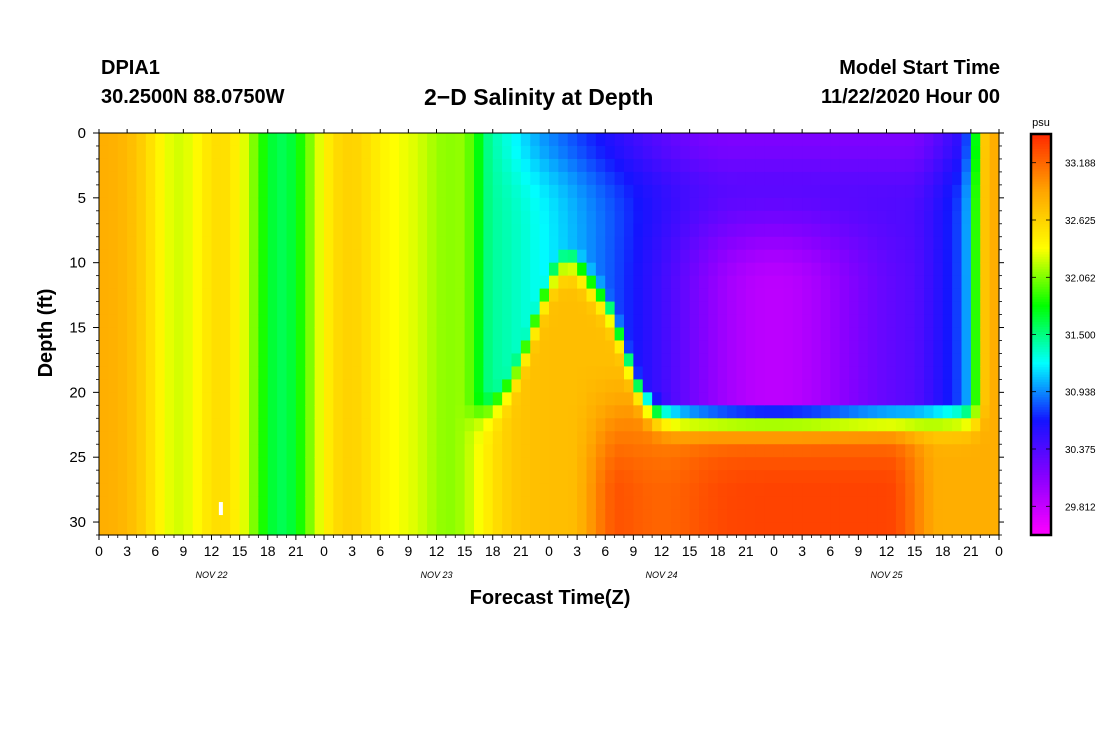 The width and height of the screenshot is (1100, 750). What do you see at coordinates (1080, 450) in the screenshot?
I see `colorbar-tick-label: 30.375` at bounding box center [1080, 450].